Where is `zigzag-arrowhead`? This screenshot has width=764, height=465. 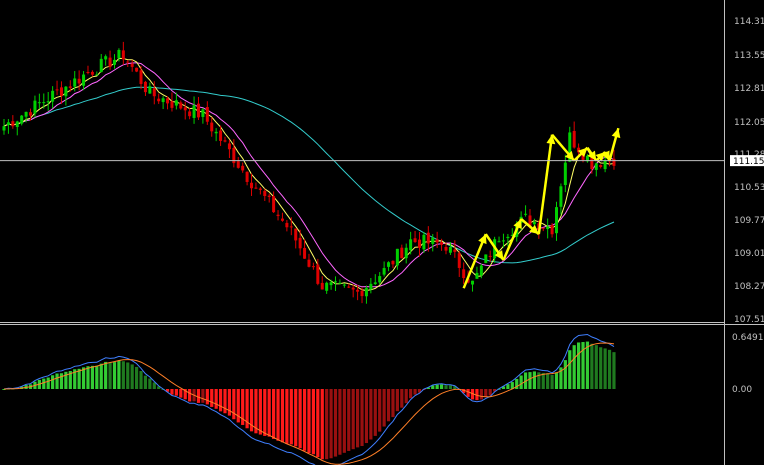 zigzag-arrowhead is located at coordinates (605, 155).